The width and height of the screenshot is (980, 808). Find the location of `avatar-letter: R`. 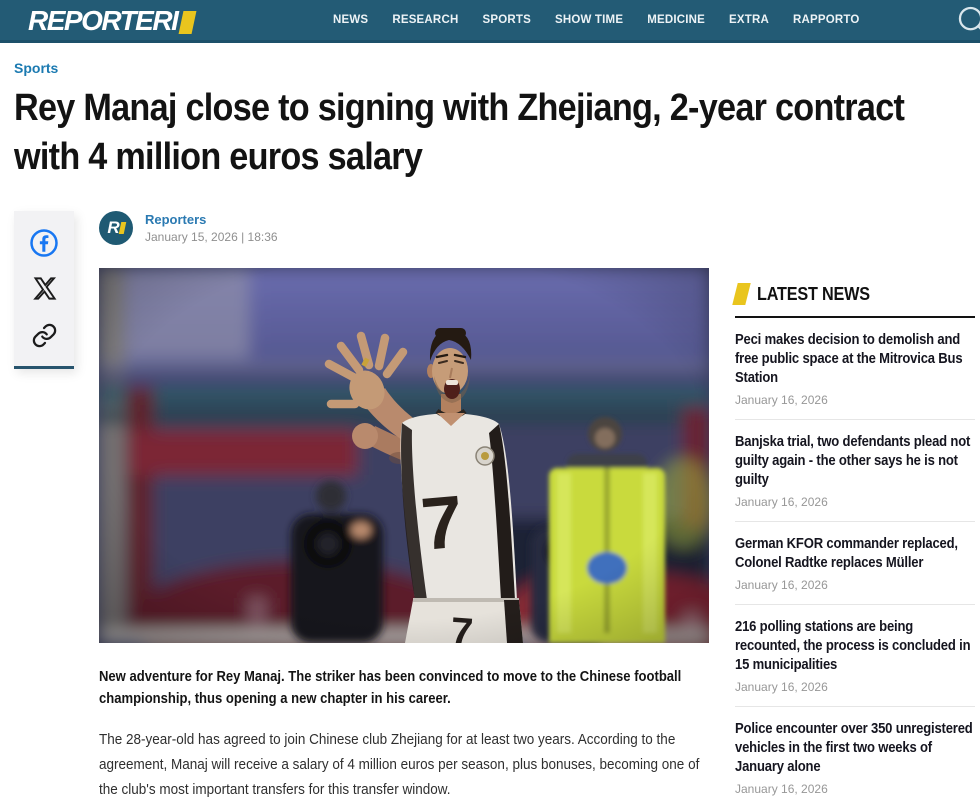

avatar-letter: R is located at coordinates (113, 227).